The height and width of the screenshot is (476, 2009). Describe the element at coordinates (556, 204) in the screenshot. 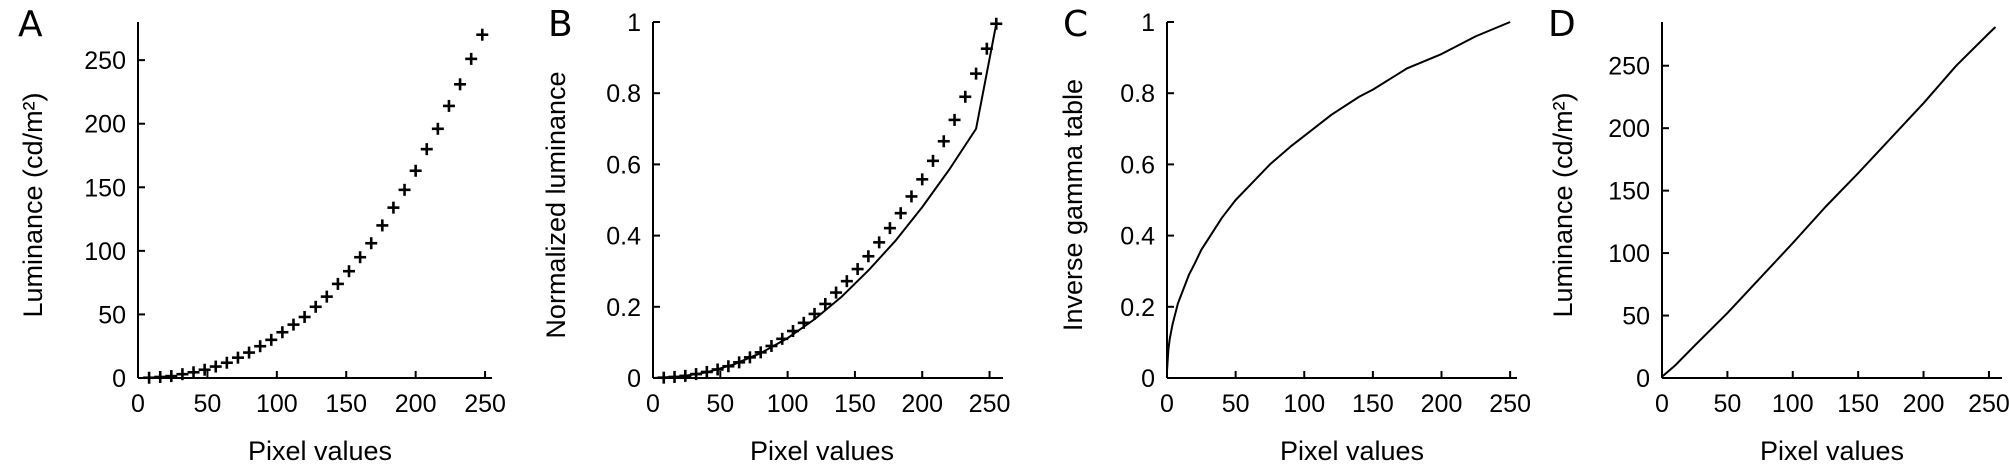

I see `y-axis-label: Normalized luminance` at that location.